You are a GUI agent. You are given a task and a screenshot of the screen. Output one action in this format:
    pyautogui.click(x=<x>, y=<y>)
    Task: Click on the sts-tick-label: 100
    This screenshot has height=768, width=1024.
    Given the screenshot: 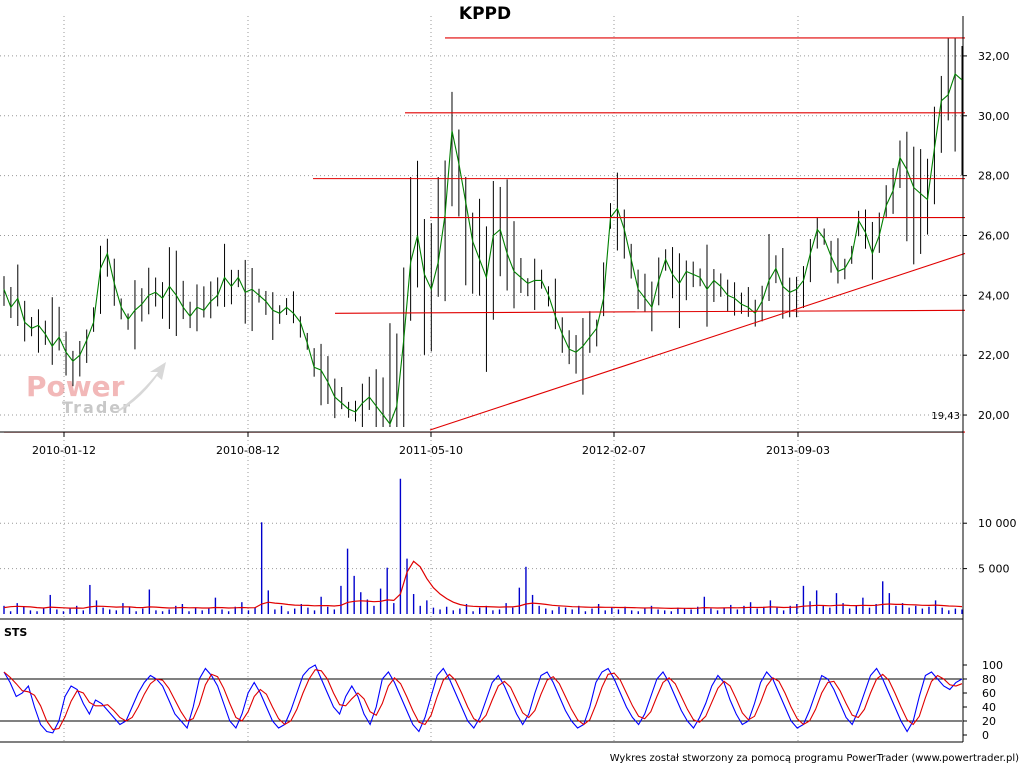 What is the action you would take?
    pyautogui.click(x=992, y=665)
    